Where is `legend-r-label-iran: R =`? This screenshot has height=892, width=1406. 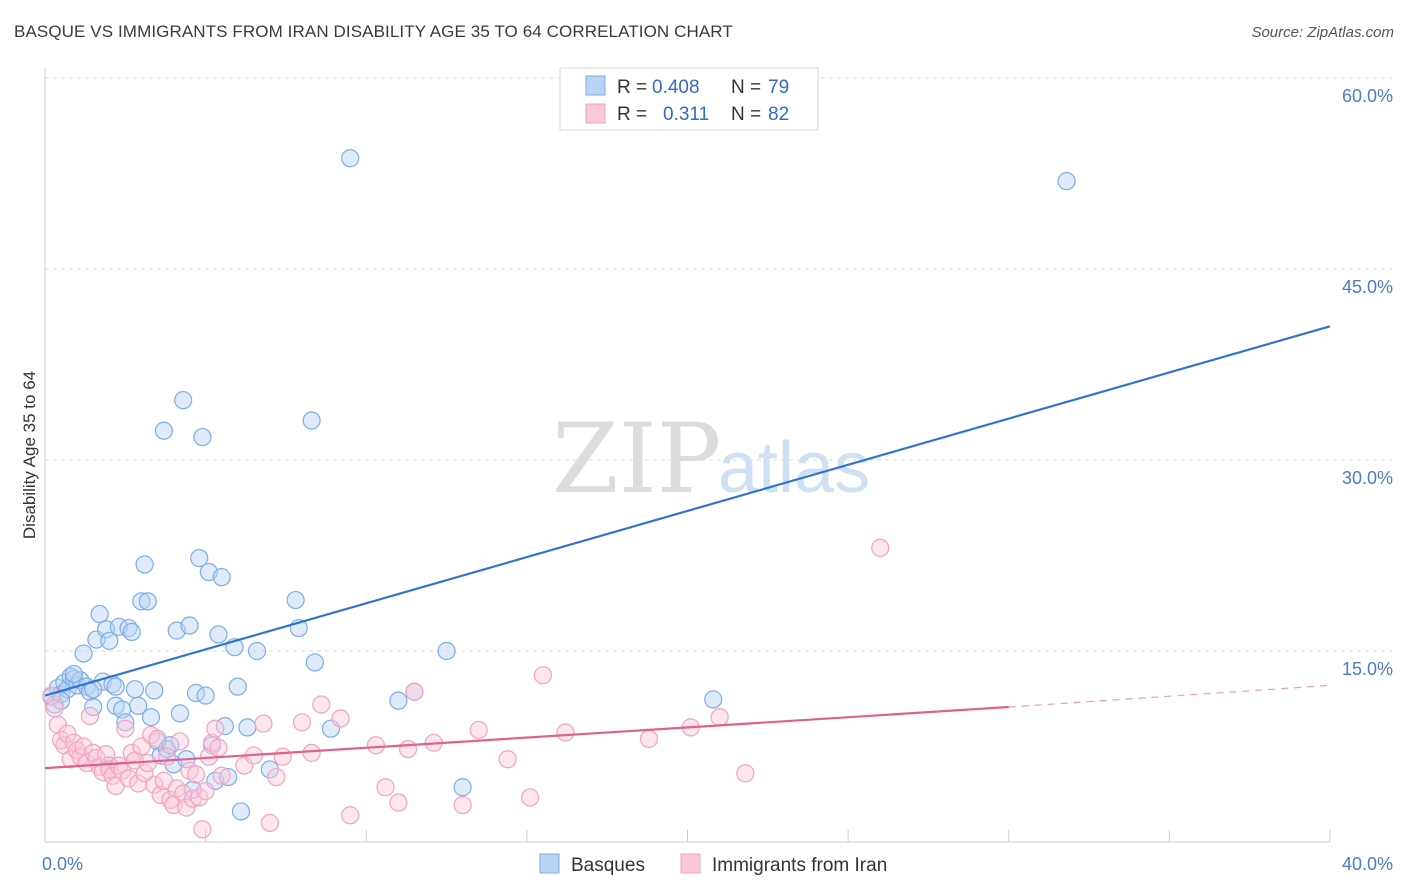
legend-r-label-iran: R = is located at coordinates (632, 114).